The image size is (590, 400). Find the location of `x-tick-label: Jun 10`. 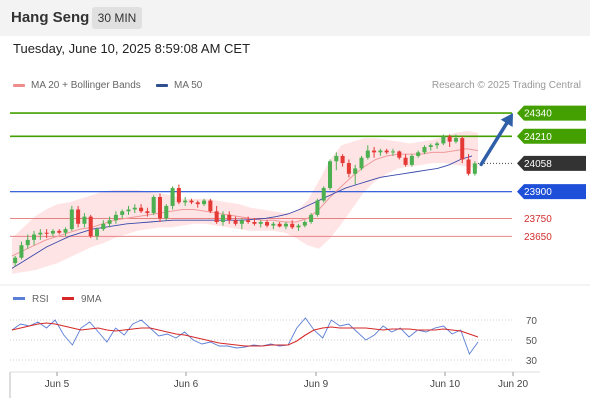

x-tick-label: Jun 10 is located at coordinates (445, 384).